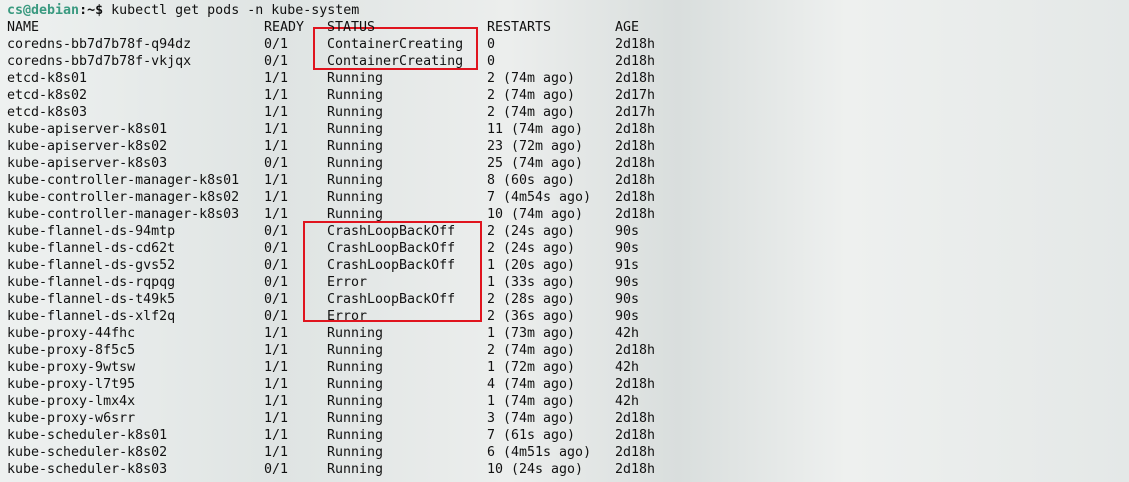 The image size is (1129, 482). What do you see at coordinates (43, 10) in the screenshot?
I see `prompt-user: cs@debian` at bounding box center [43, 10].